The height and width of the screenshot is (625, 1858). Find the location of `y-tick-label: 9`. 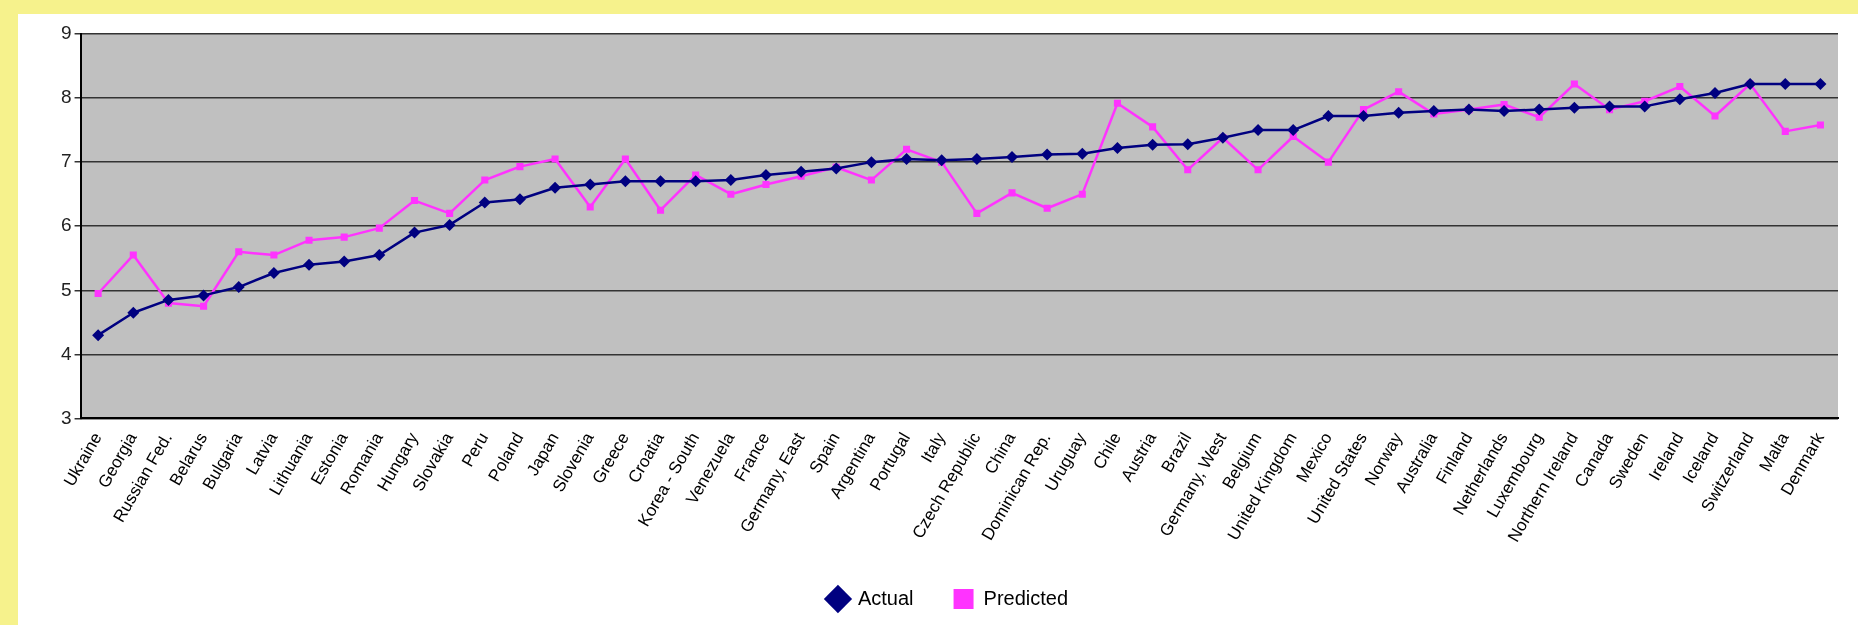

y-tick-label: 9 is located at coordinates (66, 33).